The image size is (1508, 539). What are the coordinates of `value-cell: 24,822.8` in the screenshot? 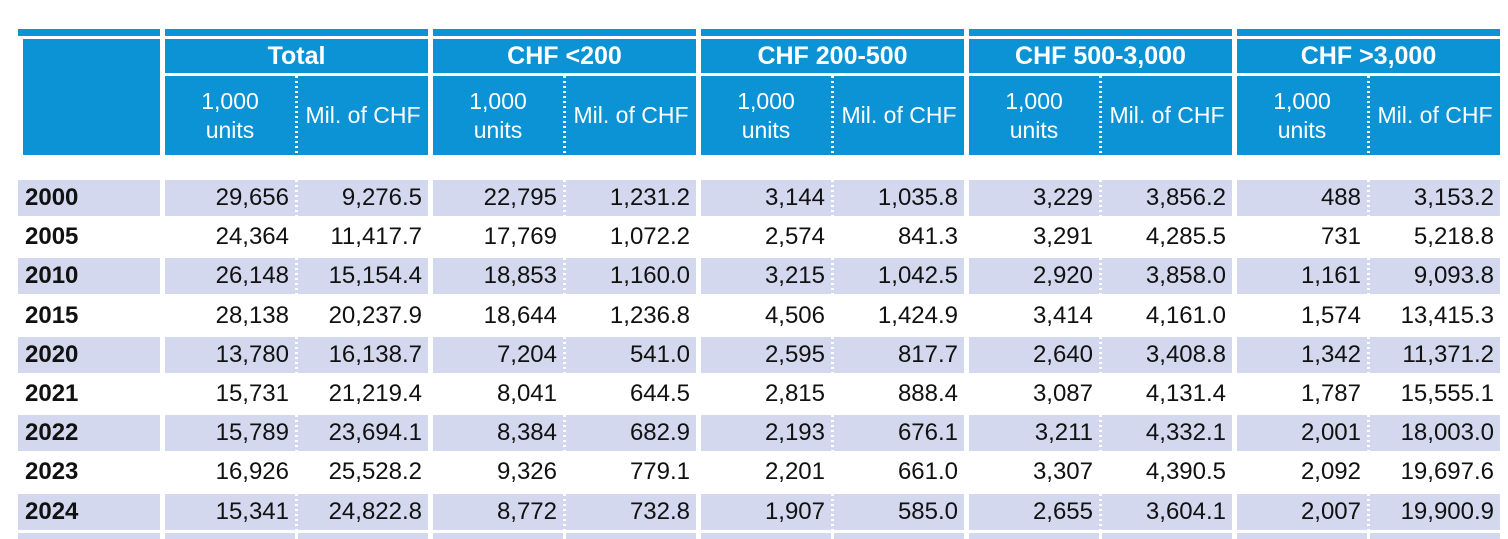 It's located at (363, 511).